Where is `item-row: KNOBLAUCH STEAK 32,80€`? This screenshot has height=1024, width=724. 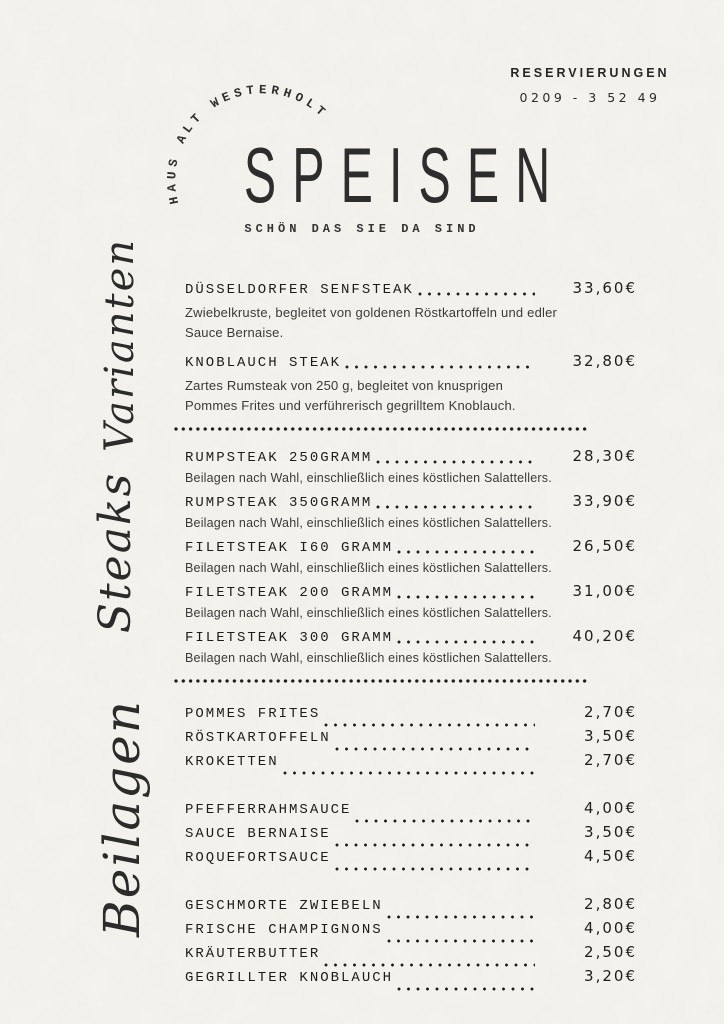
item-row: KNOBLAUCH STEAK 32,80€ is located at coordinates (411, 362).